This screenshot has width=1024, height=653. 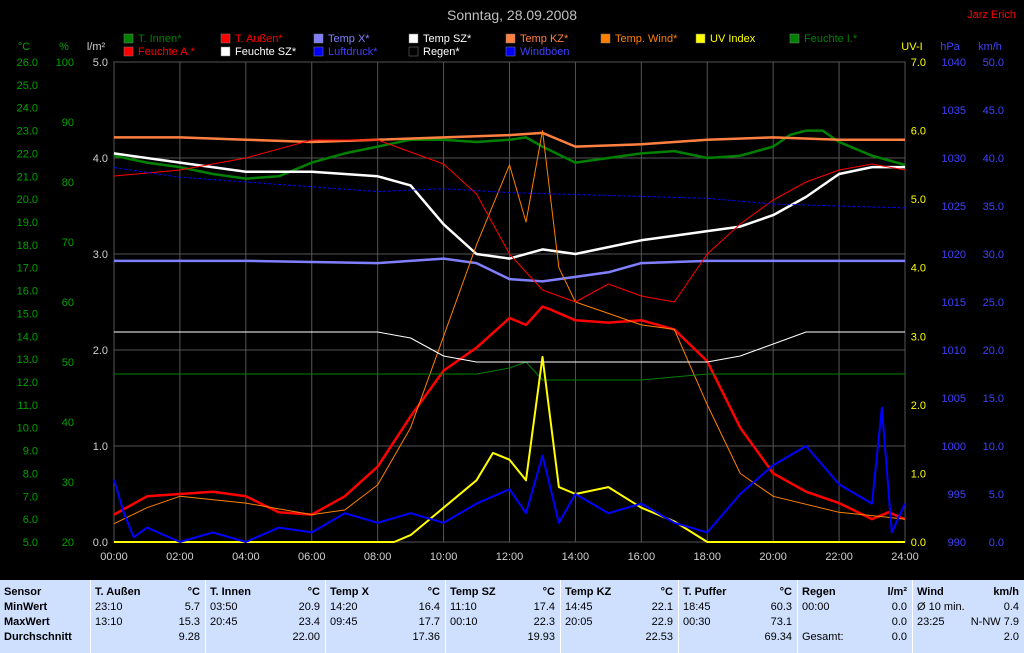 I want to click on axis-tick-wind_kmh: 30.0, so click(x=993, y=255).